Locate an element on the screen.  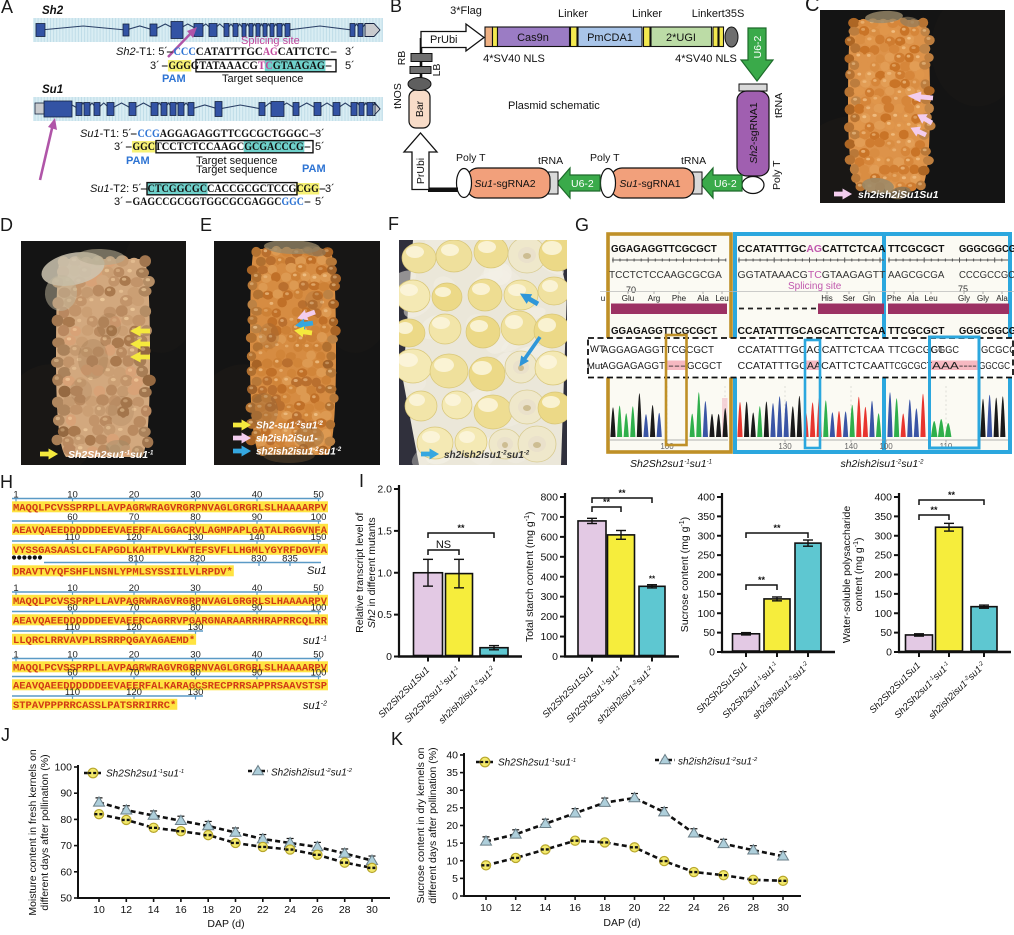
svg-text: Sh2Sh2su1-1su1-1 is located at coordinates (111, 455).